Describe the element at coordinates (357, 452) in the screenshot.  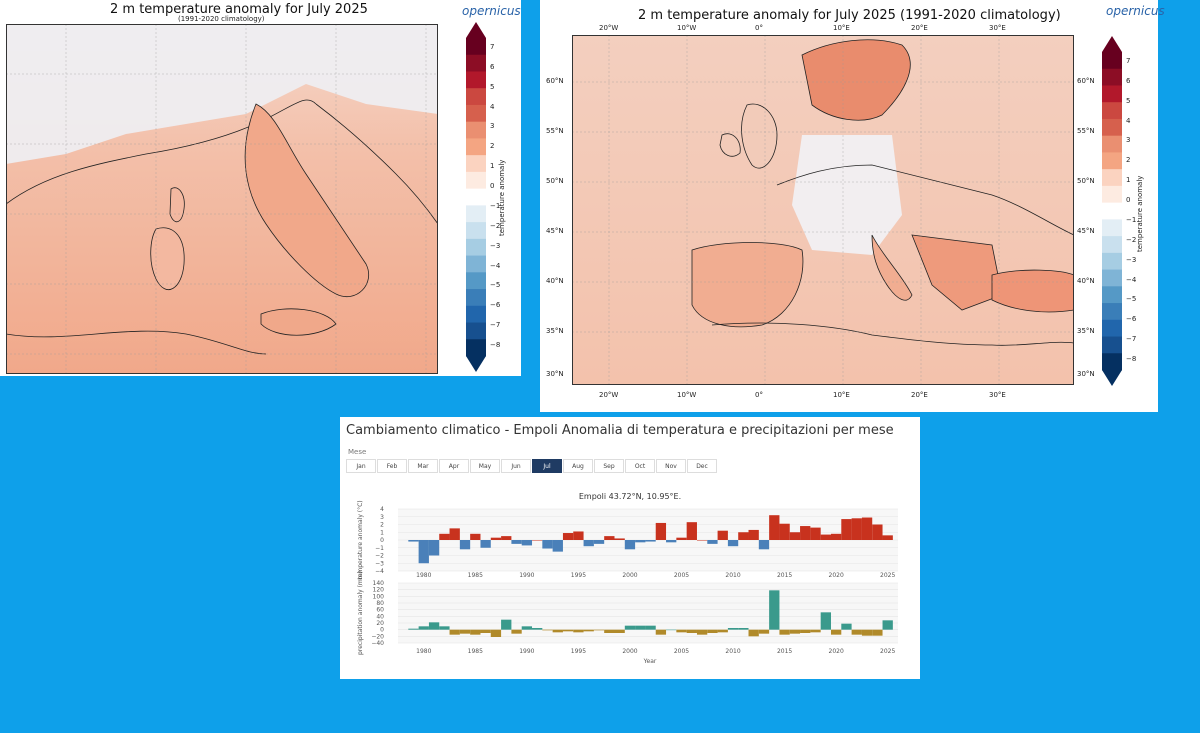
I see `month-label: Mese` at that location.